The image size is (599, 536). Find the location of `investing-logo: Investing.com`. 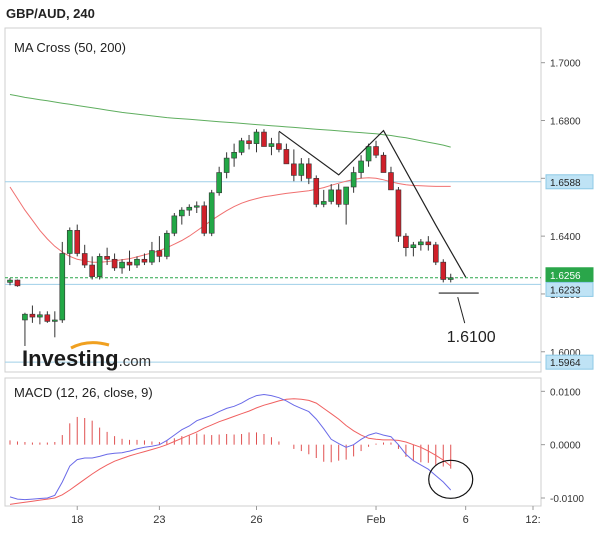

investing-logo: Investing.com is located at coordinates (86, 356).